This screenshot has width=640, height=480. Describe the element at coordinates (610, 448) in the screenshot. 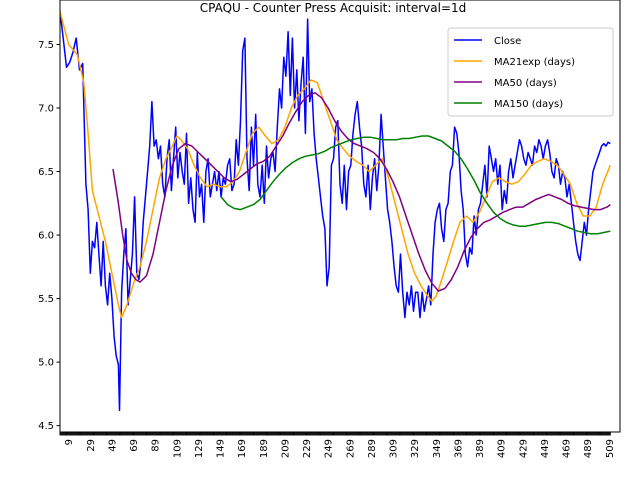

I see `x-tick-label: 509` at that location.